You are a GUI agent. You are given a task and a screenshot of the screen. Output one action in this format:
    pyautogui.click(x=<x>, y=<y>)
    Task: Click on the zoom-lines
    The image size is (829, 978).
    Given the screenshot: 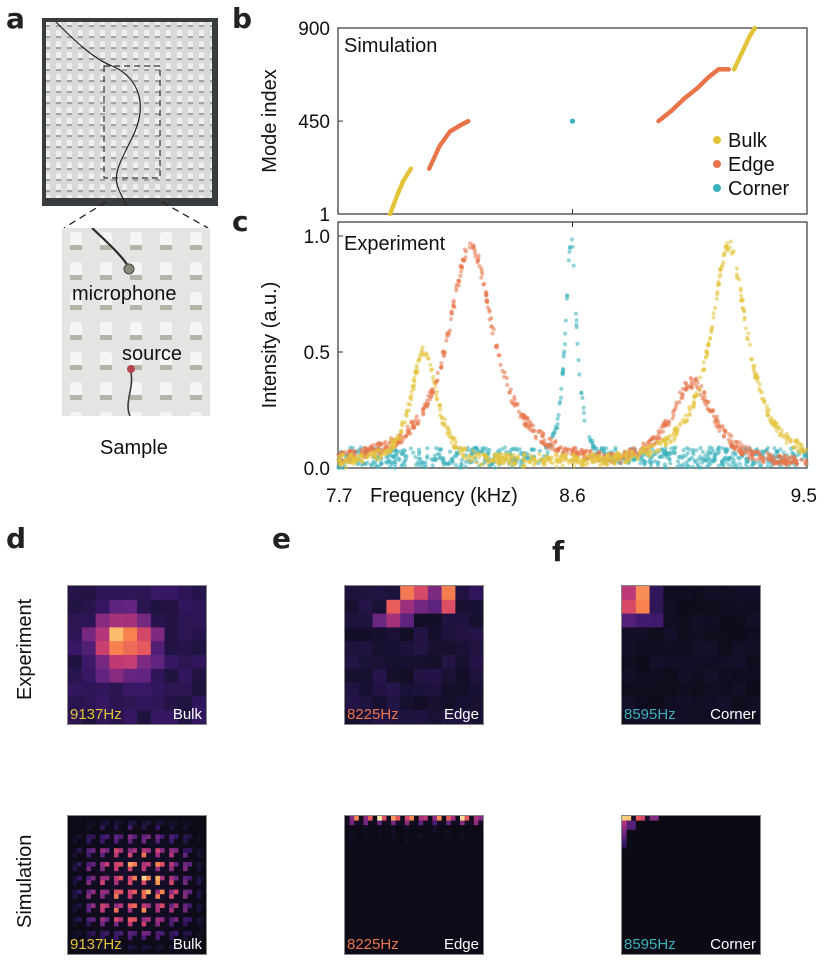 What is the action you would take?
    pyautogui.click(x=136, y=215)
    